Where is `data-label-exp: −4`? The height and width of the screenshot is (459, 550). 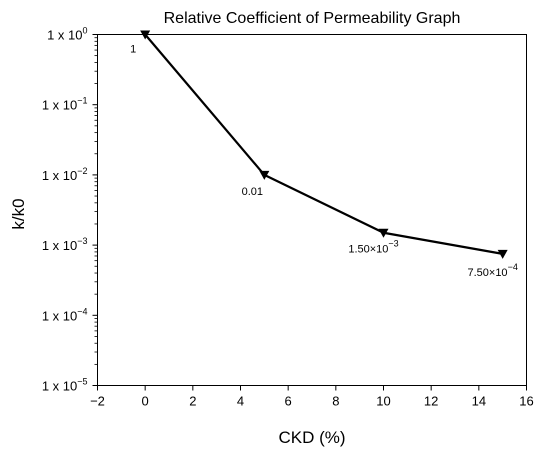
data-label-exp: −4 is located at coordinates (513, 267).